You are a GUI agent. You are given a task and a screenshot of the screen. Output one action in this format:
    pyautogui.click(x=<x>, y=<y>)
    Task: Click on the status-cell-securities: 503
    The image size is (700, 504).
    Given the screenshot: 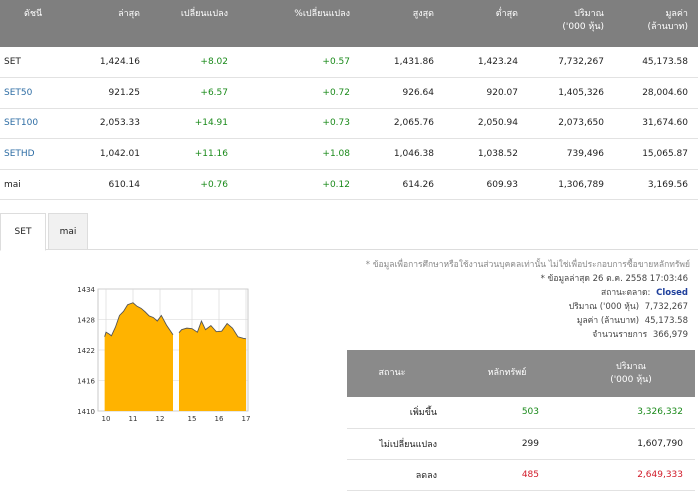 What is the action you would take?
    pyautogui.click(x=507, y=413)
    